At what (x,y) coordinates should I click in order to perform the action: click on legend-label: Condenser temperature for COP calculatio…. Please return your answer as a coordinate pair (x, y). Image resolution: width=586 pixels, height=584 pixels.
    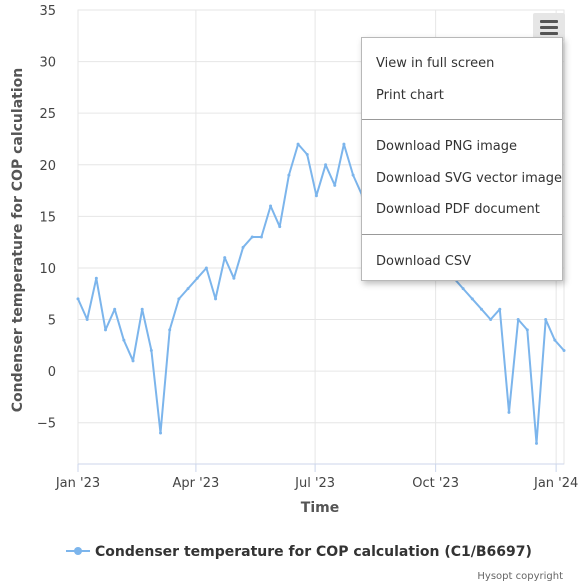
    Looking at the image, I should click on (313, 552).